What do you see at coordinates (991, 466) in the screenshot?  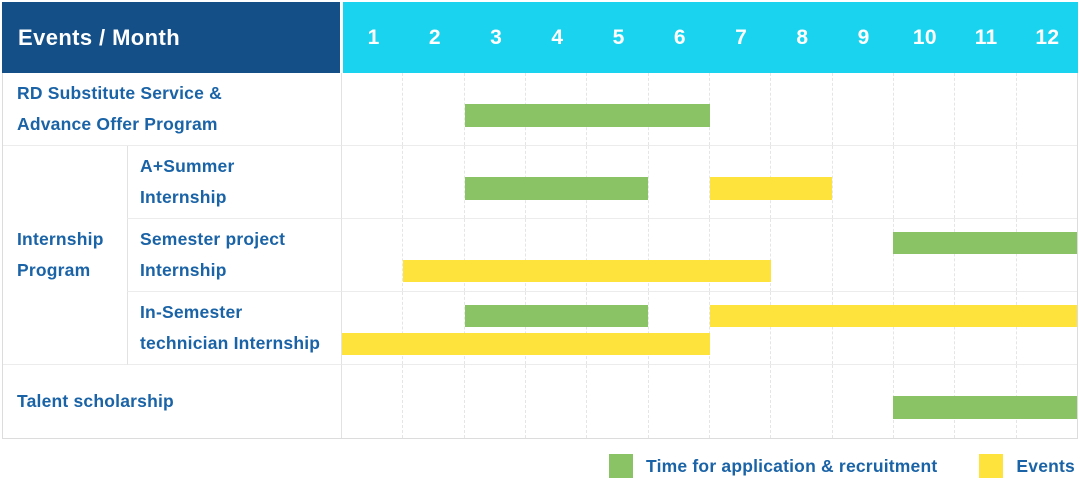 I see `events-swatch` at bounding box center [991, 466].